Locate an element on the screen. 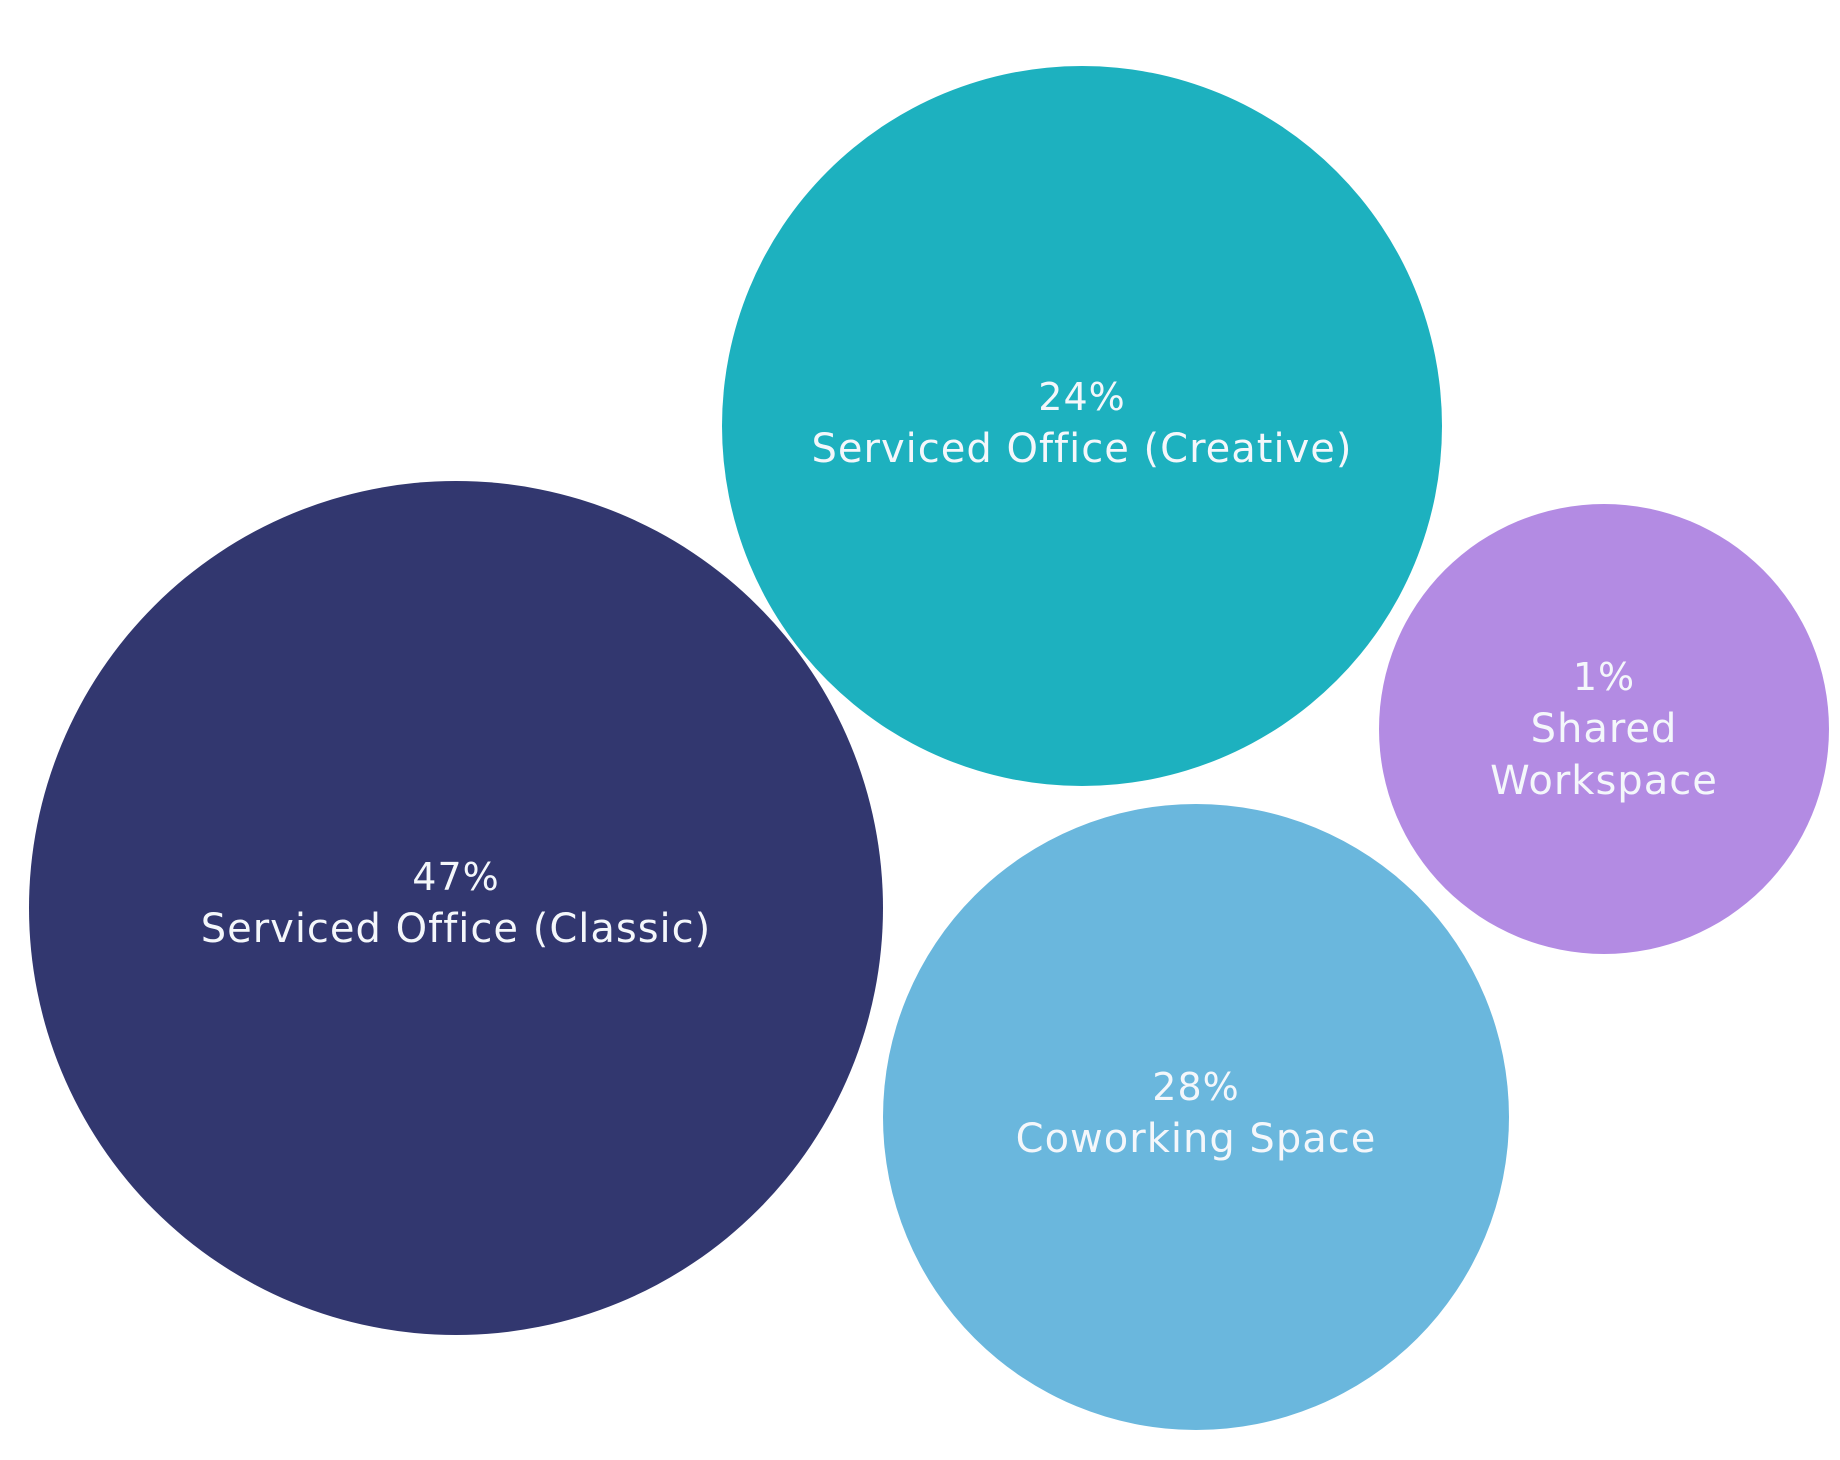  bubble-name-label-serviced-office-classic: Serviced Office (Classic) is located at coordinates (456, 929).